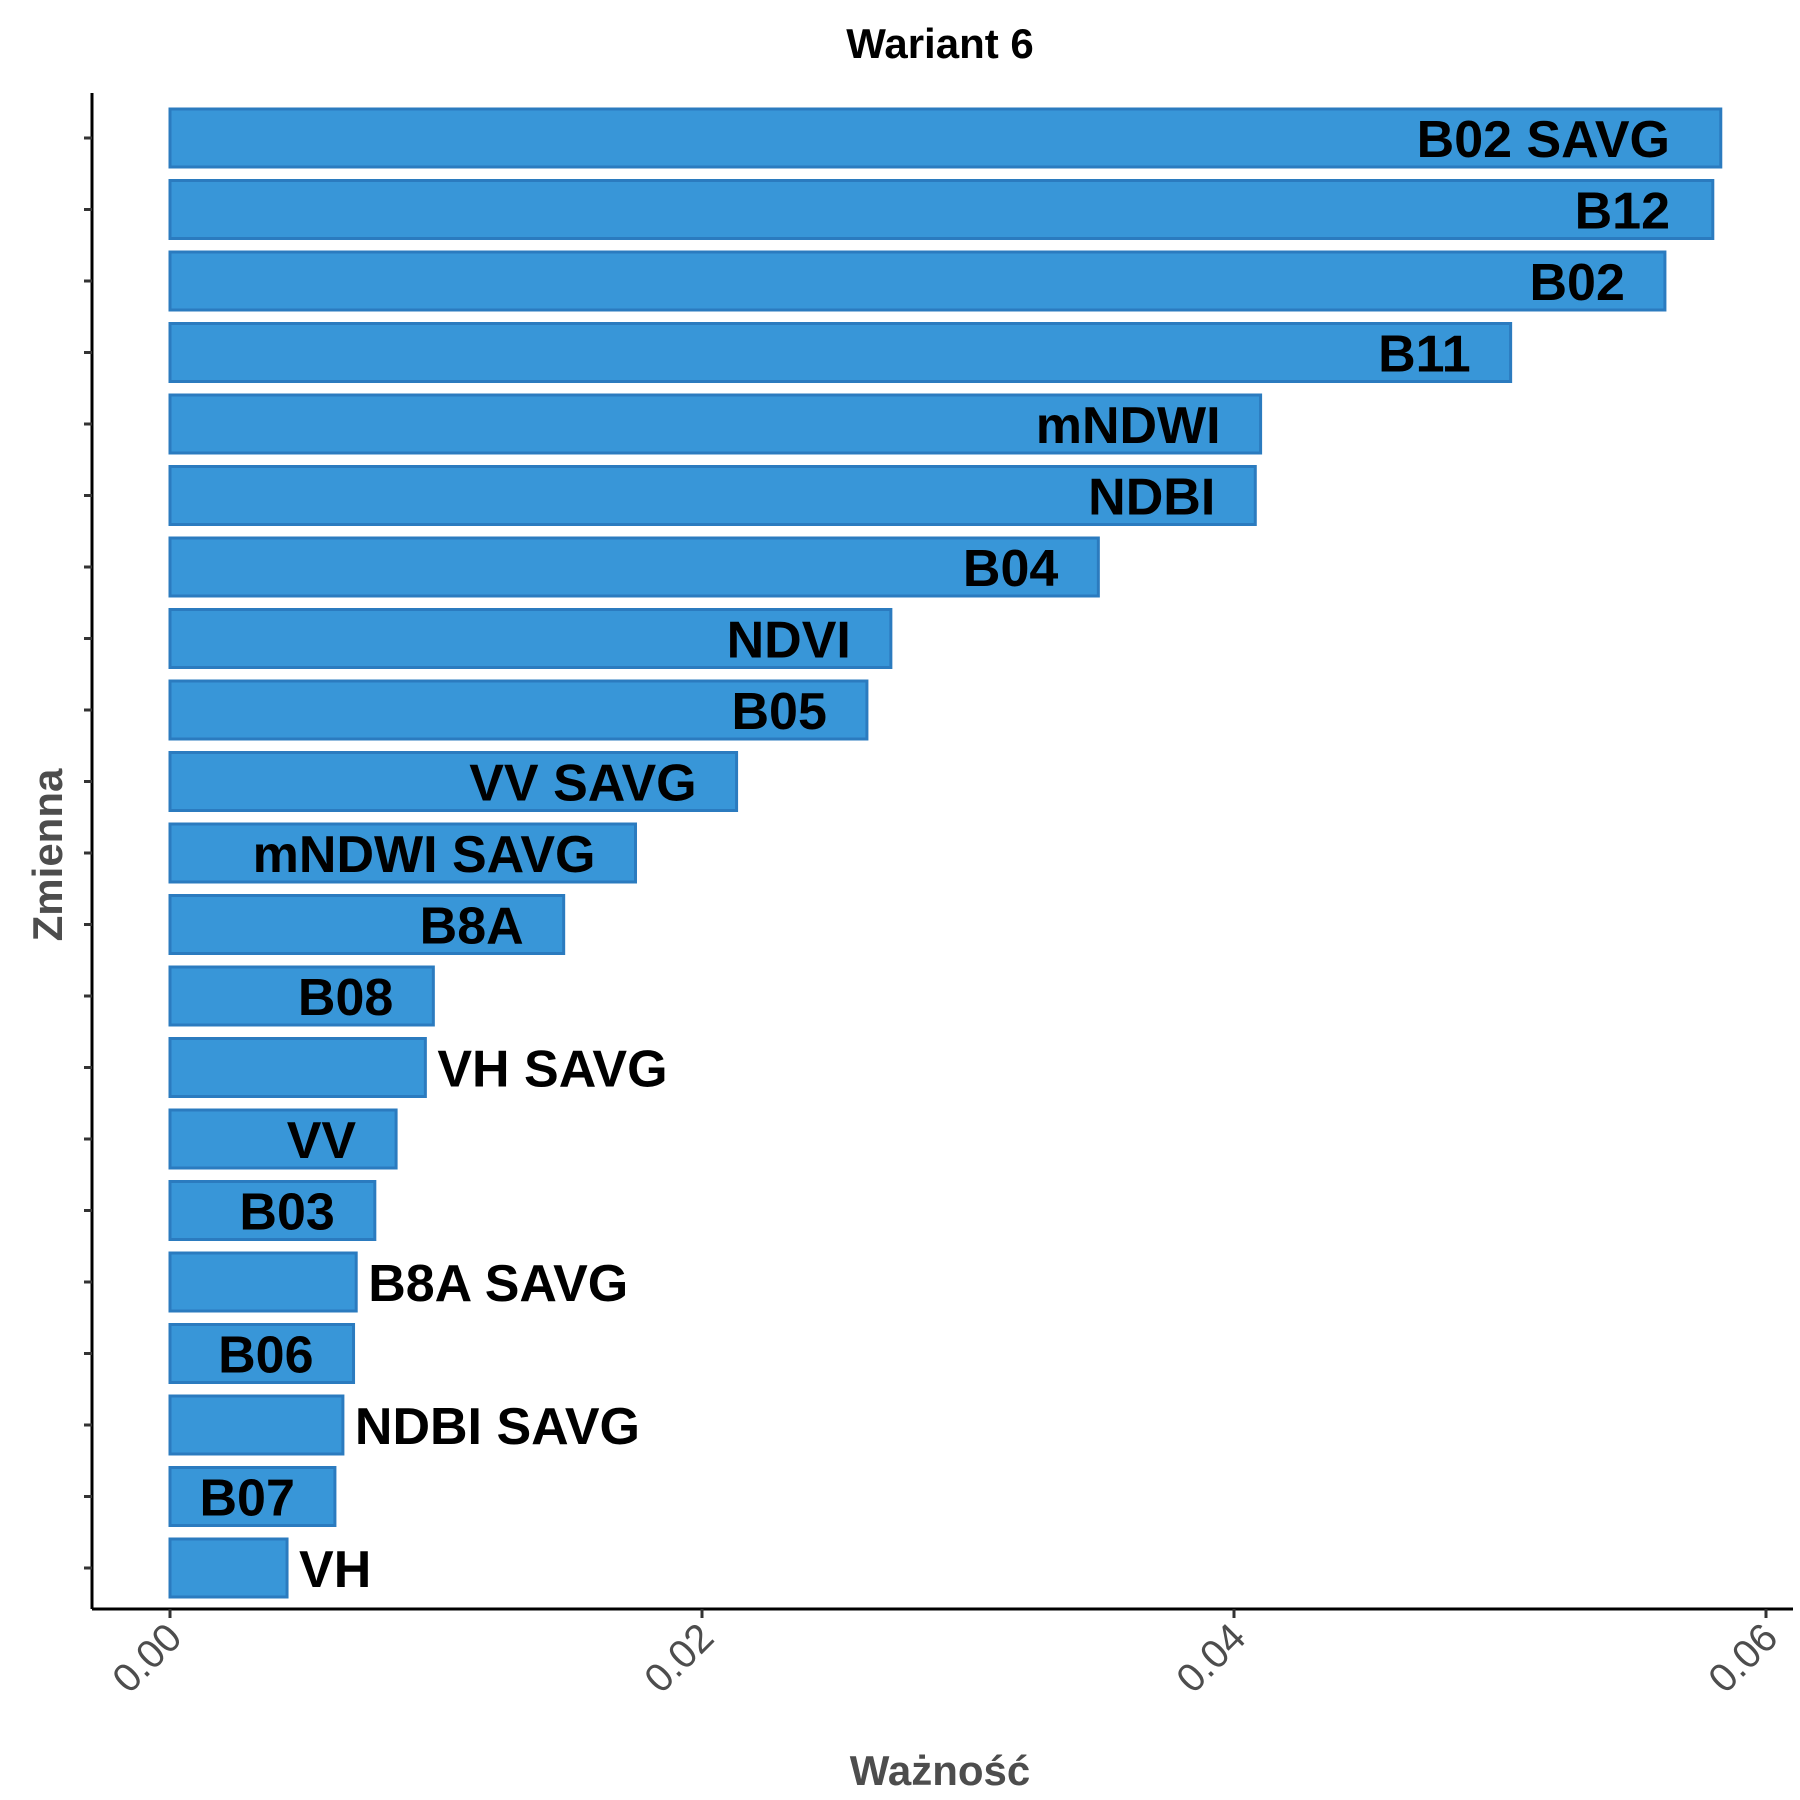  I want to click on x-tick-label: 0.04, so click(1211, 1658).